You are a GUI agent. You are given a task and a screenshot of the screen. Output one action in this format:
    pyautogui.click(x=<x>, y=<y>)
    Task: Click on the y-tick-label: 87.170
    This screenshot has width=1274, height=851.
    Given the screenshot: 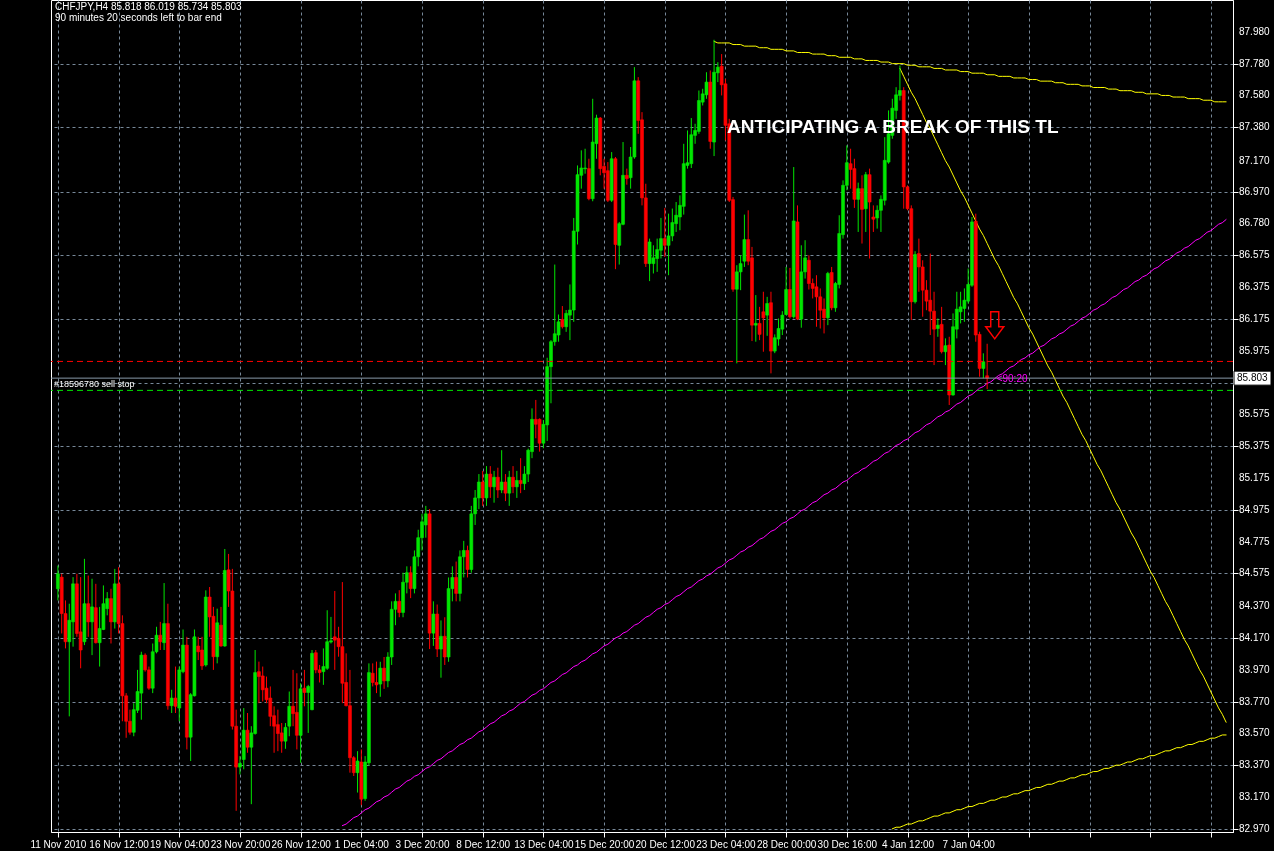 What is the action you would take?
    pyautogui.click(x=1255, y=160)
    